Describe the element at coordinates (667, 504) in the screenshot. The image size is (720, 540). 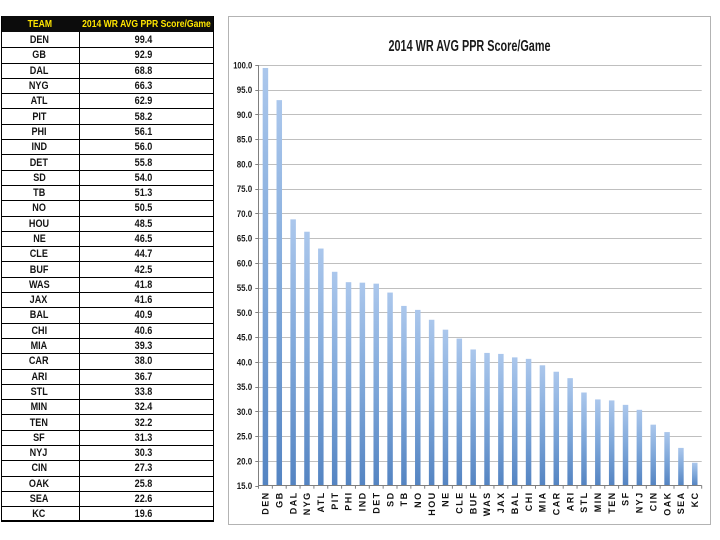
I see `svg-text: OAK` at that location.